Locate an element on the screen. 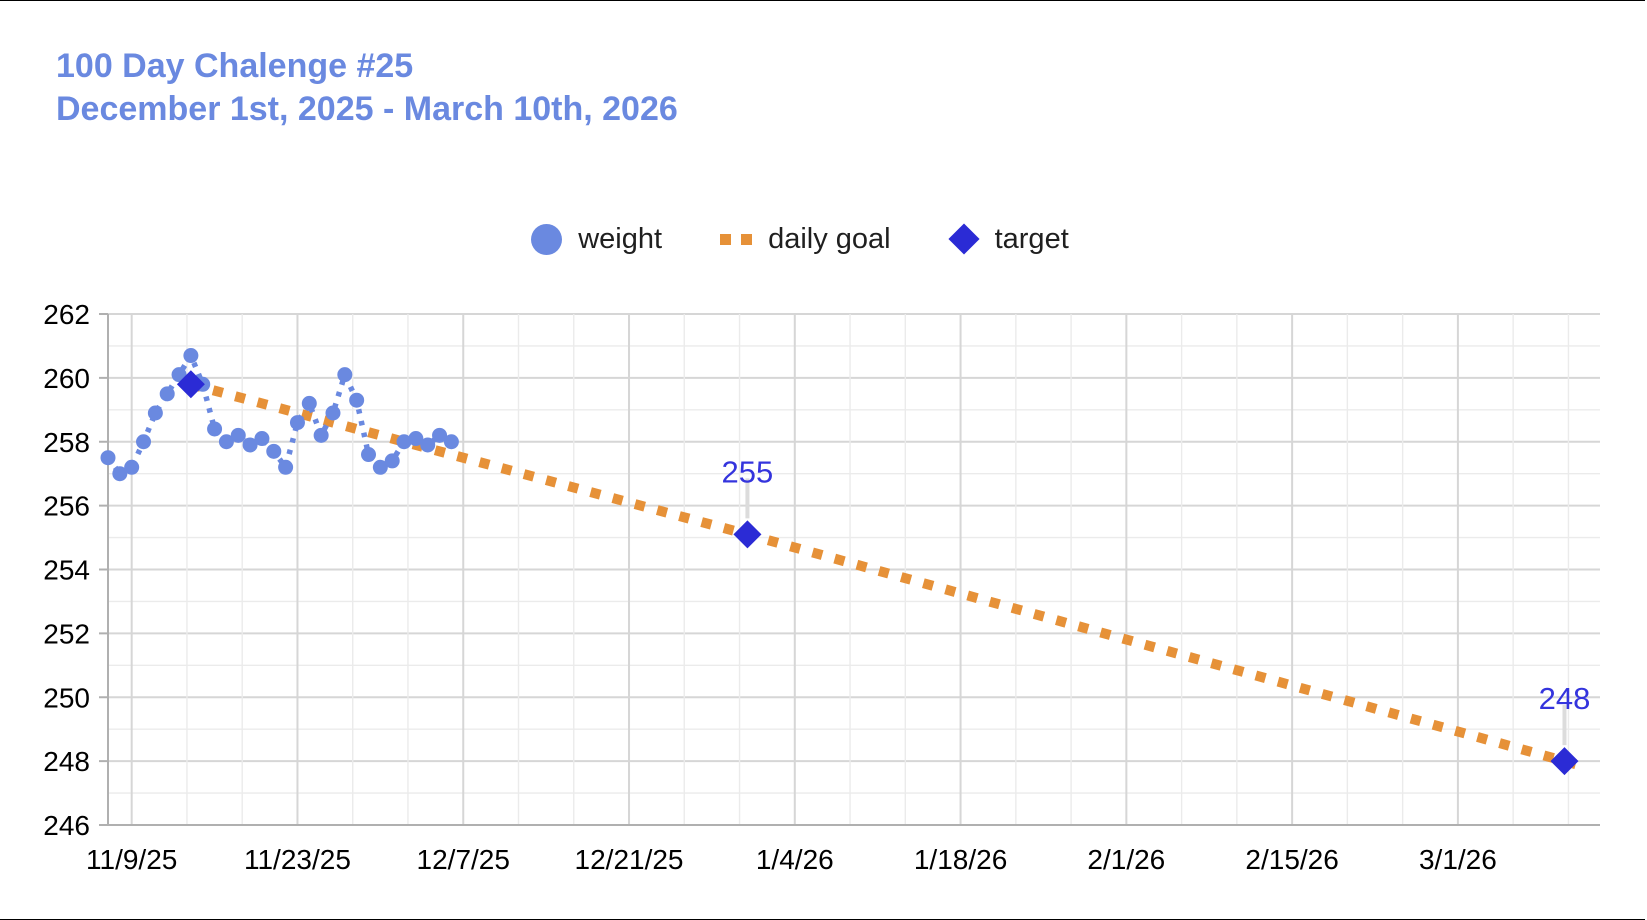 The image size is (1647, 920). legend-label-daily-goal: daily goal is located at coordinates (829, 238).